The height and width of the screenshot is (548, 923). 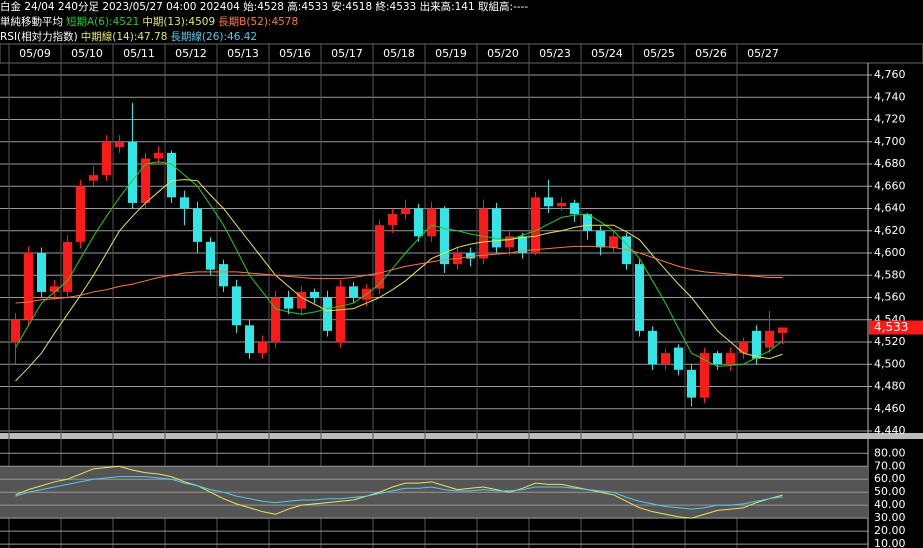 I want to click on ma-title: 単純移動平均, so click(x=31, y=22).